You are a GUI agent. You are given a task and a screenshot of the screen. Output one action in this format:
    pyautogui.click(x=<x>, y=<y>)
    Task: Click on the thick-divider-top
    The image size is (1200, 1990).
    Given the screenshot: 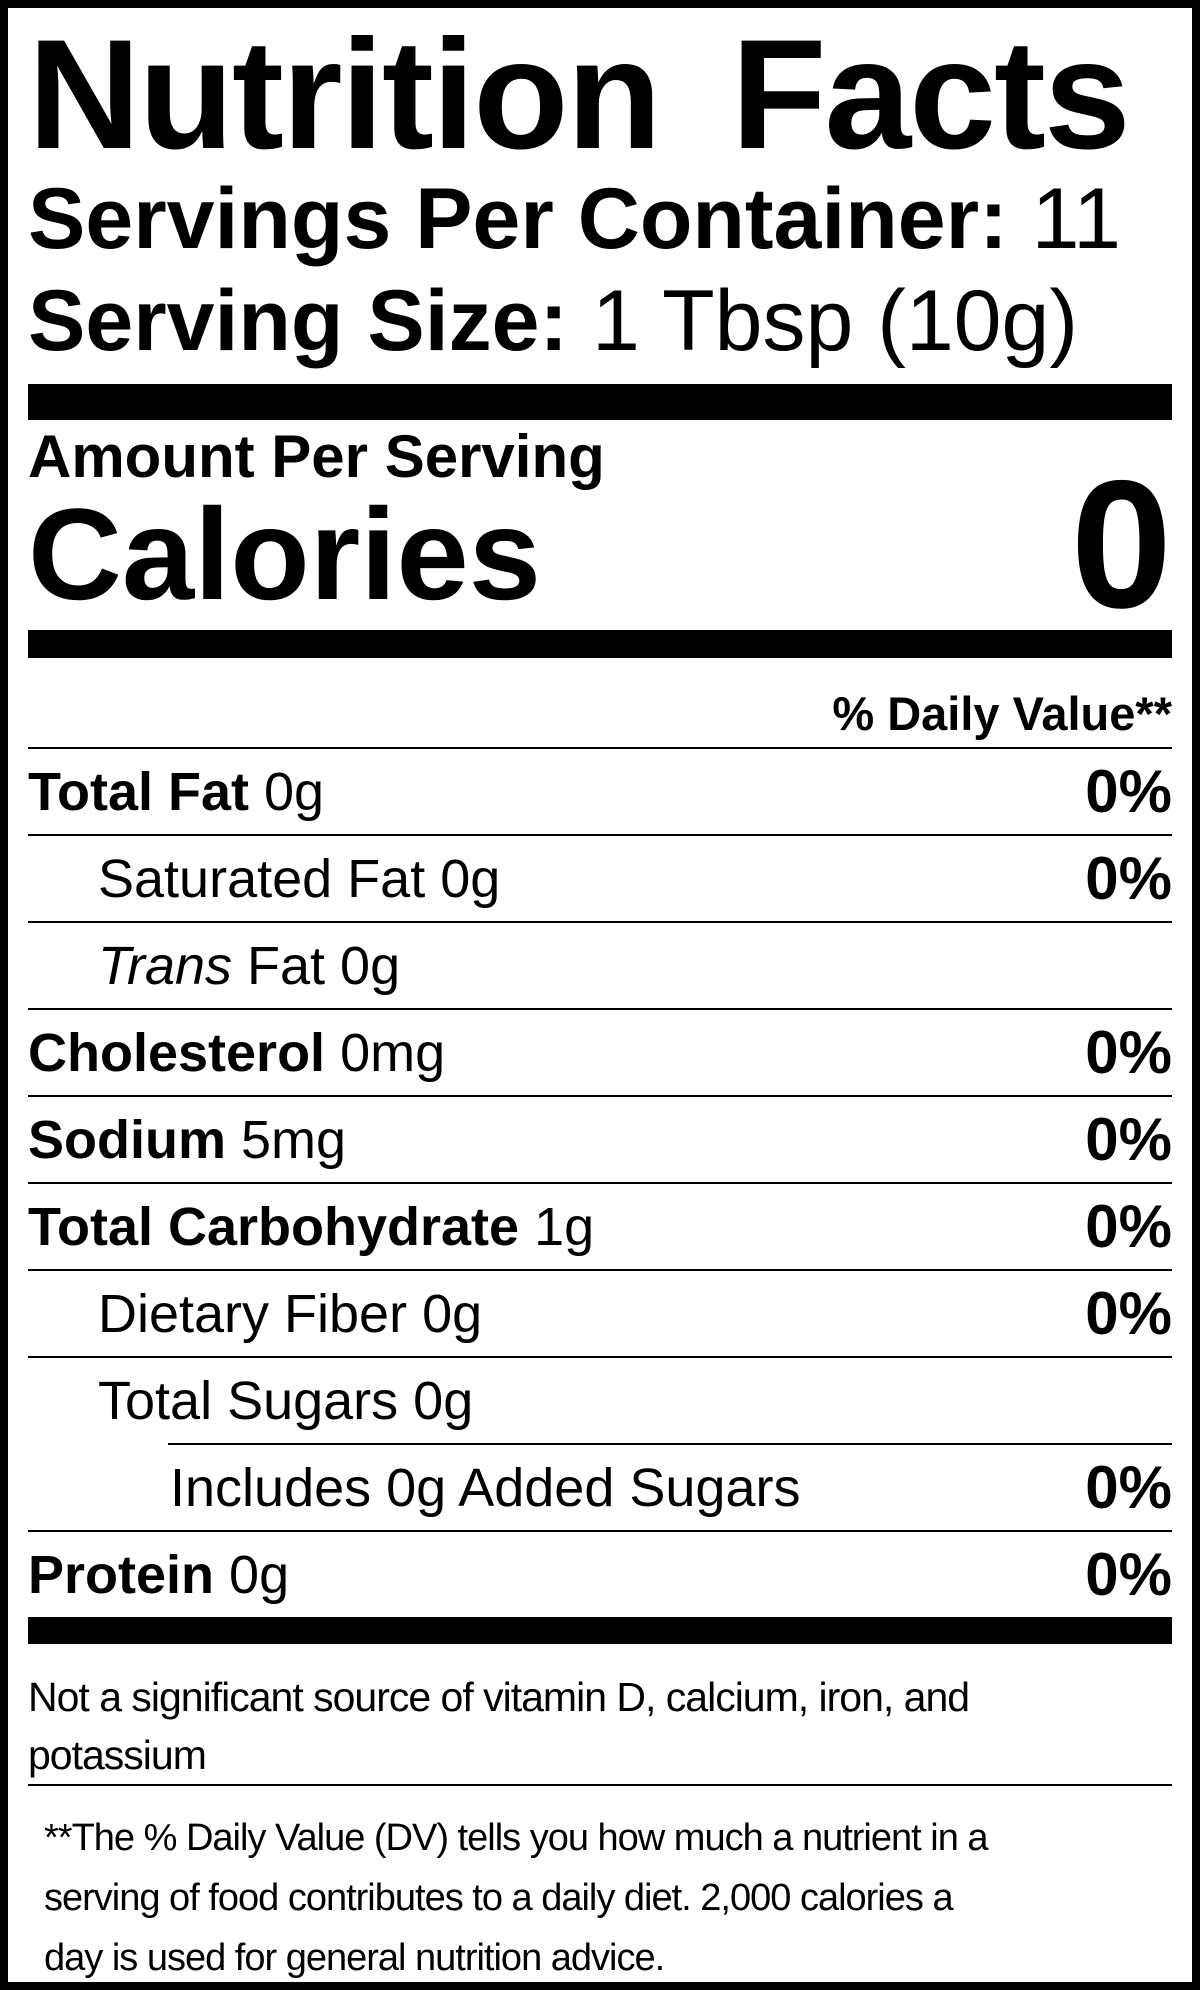 What is the action you would take?
    pyautogui.click(x=600, y=402)
    